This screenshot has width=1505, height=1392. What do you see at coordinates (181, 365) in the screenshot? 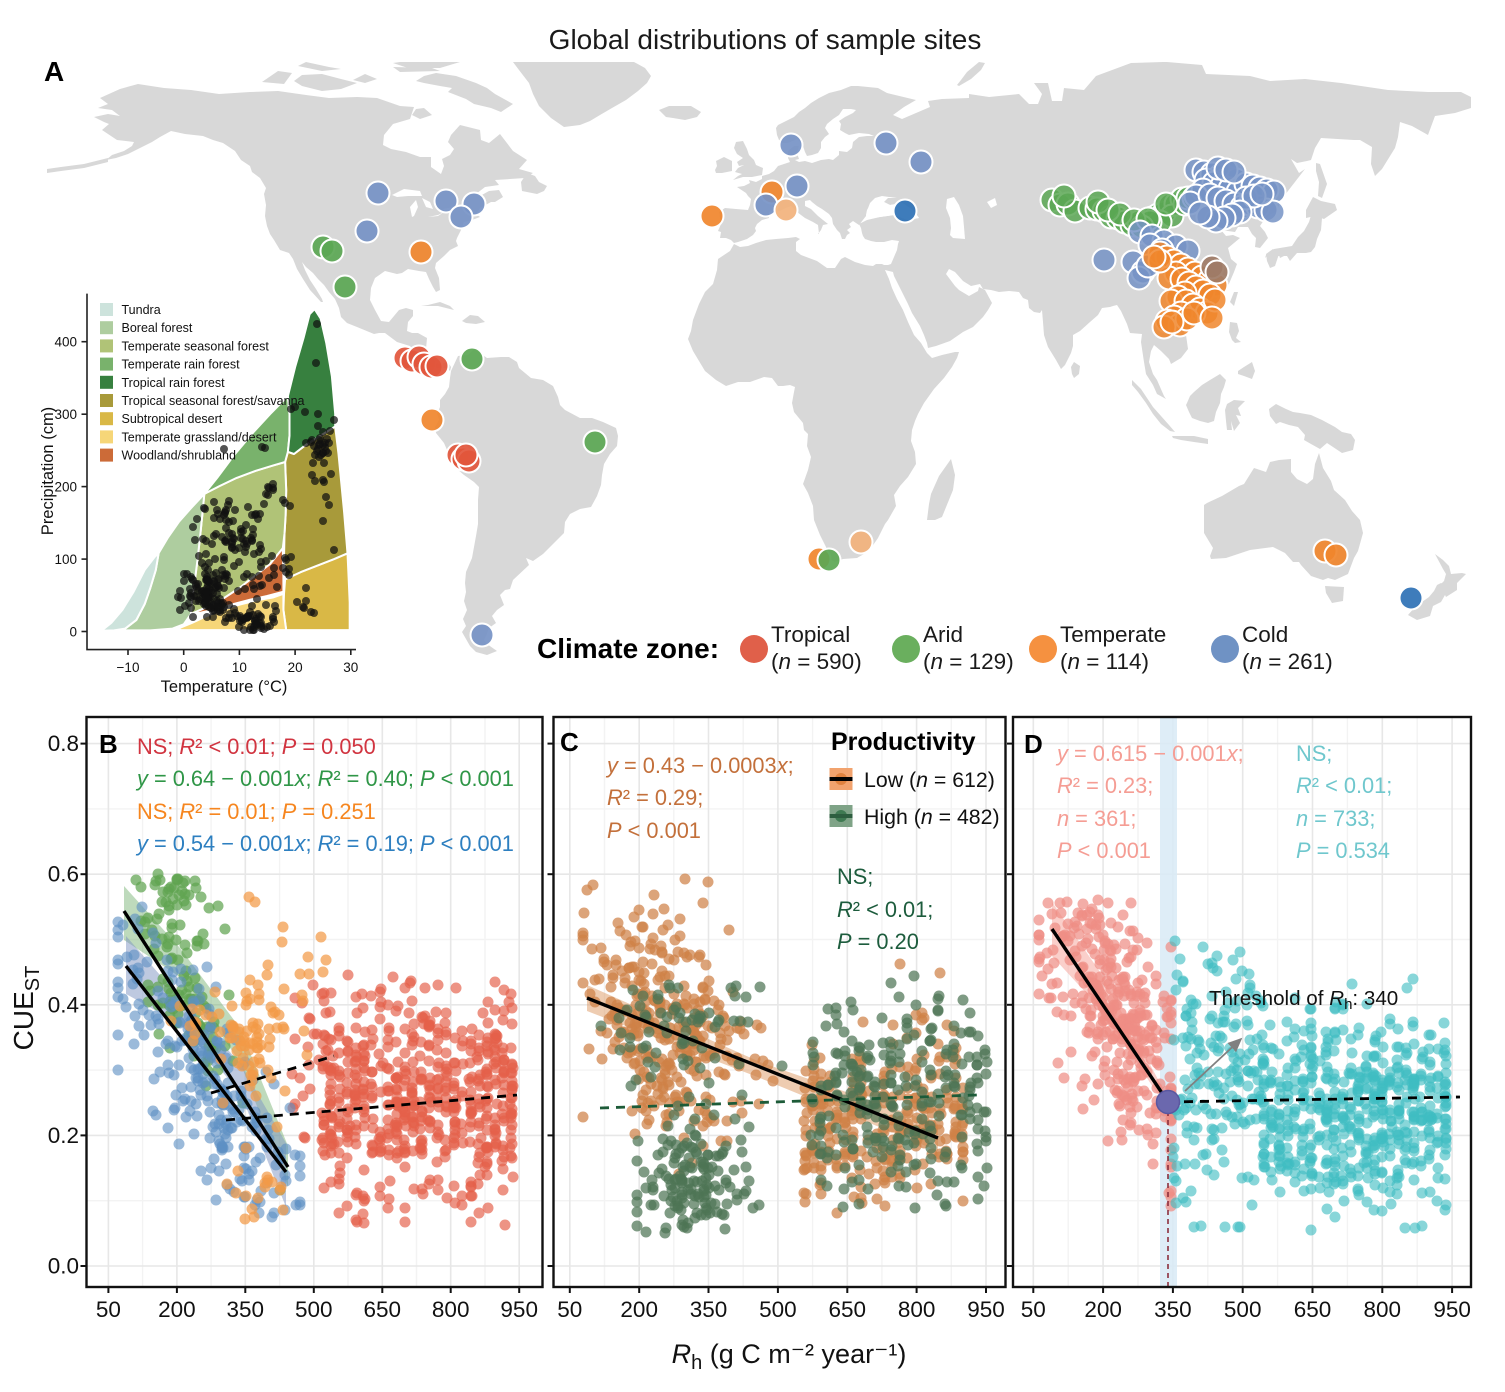
I see `svg-text: Temperate rain forest` at bounding box center [181, 365].